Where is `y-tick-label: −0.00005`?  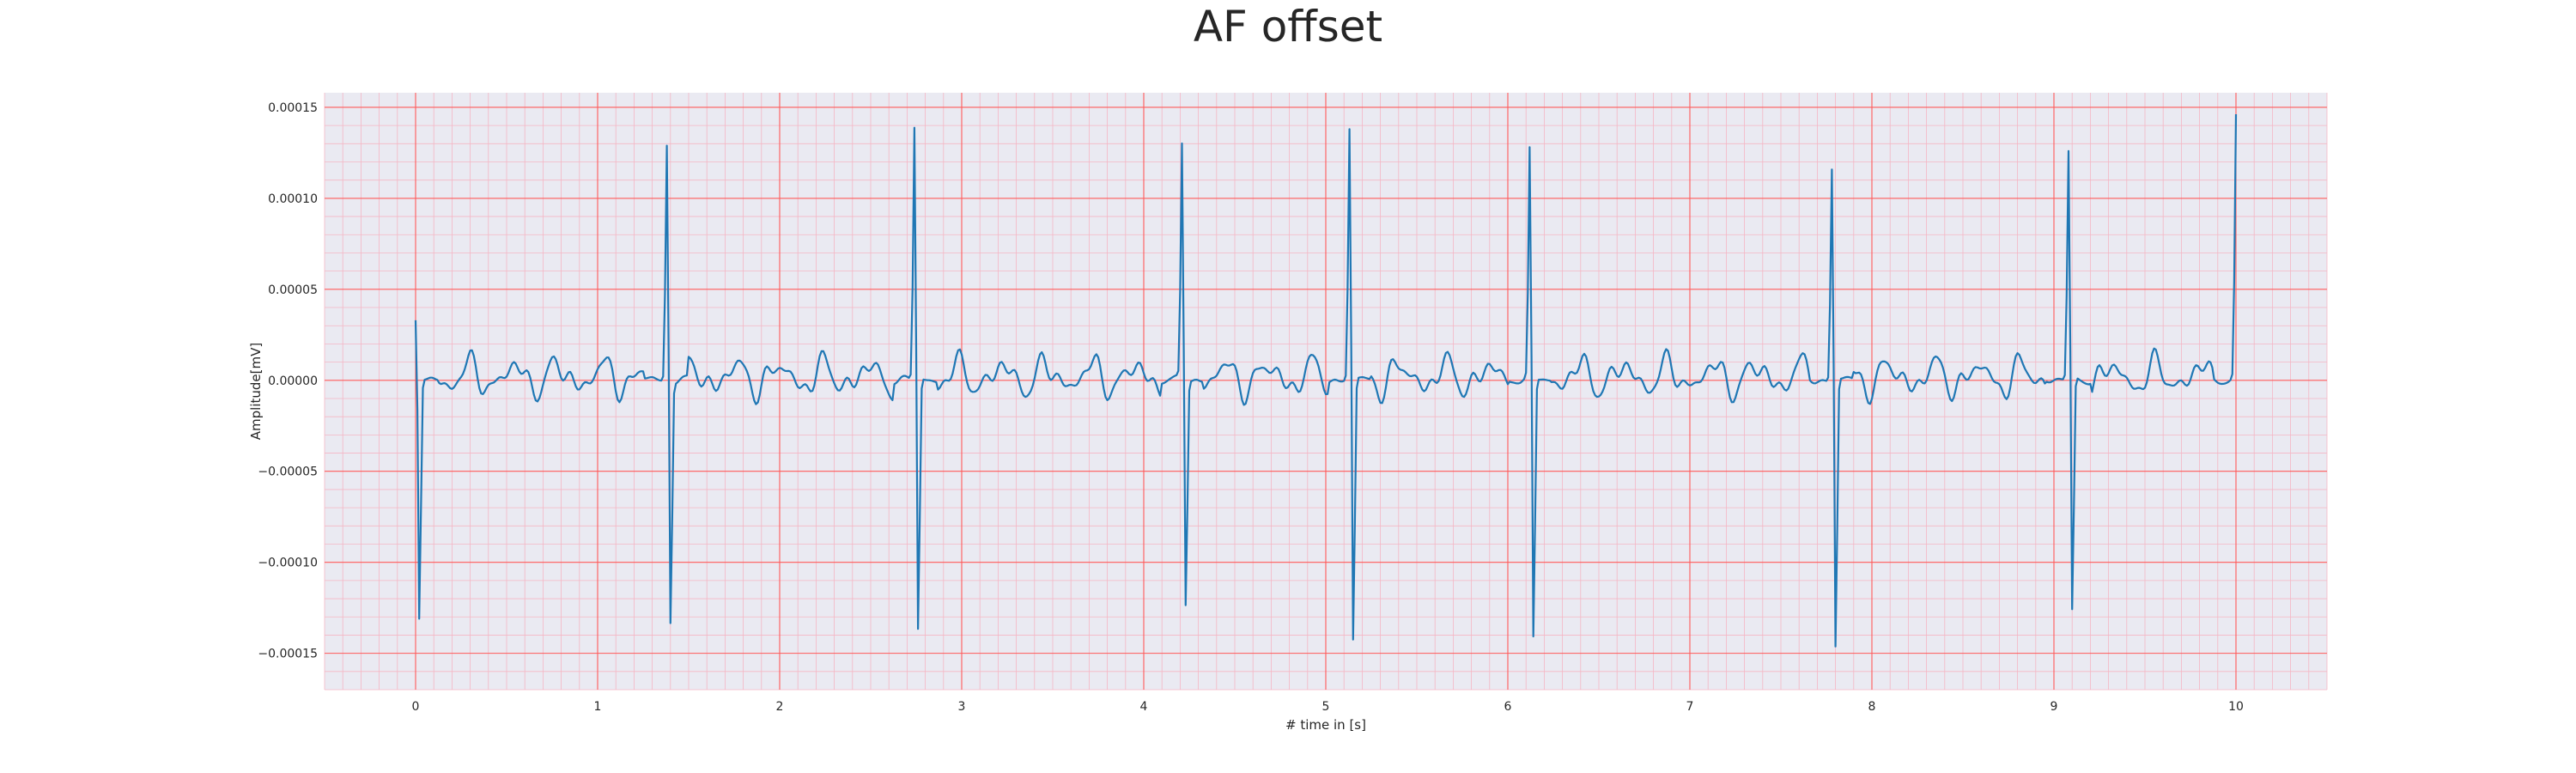
y-tick-label: −0.00005 is located at coordinates (288, 472).